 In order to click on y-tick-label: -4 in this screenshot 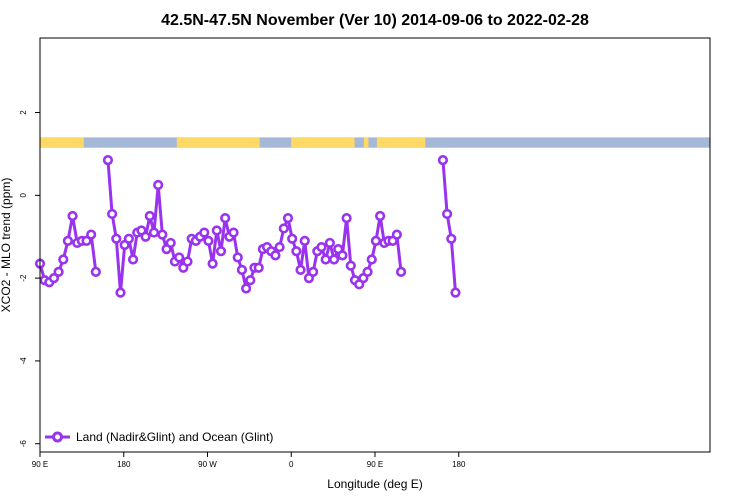, I will do `click(23, 361)`.